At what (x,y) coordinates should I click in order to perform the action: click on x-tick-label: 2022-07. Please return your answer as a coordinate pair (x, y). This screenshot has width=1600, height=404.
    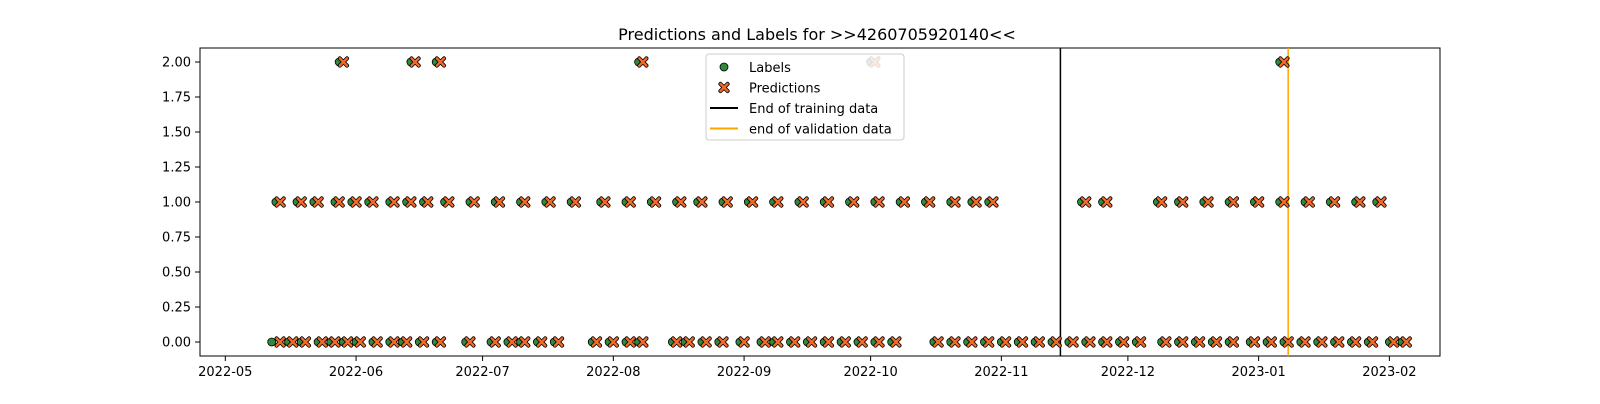
    Looking at the image, I should click on (482, 372).